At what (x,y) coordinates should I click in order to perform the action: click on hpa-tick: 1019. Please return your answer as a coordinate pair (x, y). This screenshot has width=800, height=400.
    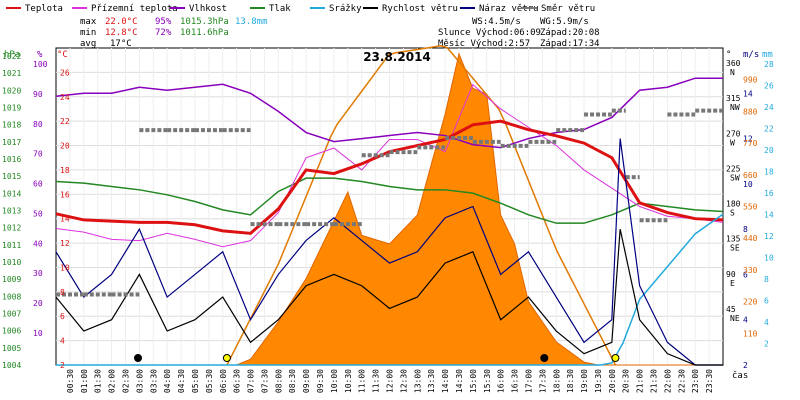
    Looking at the image, I should click on (11, 108).